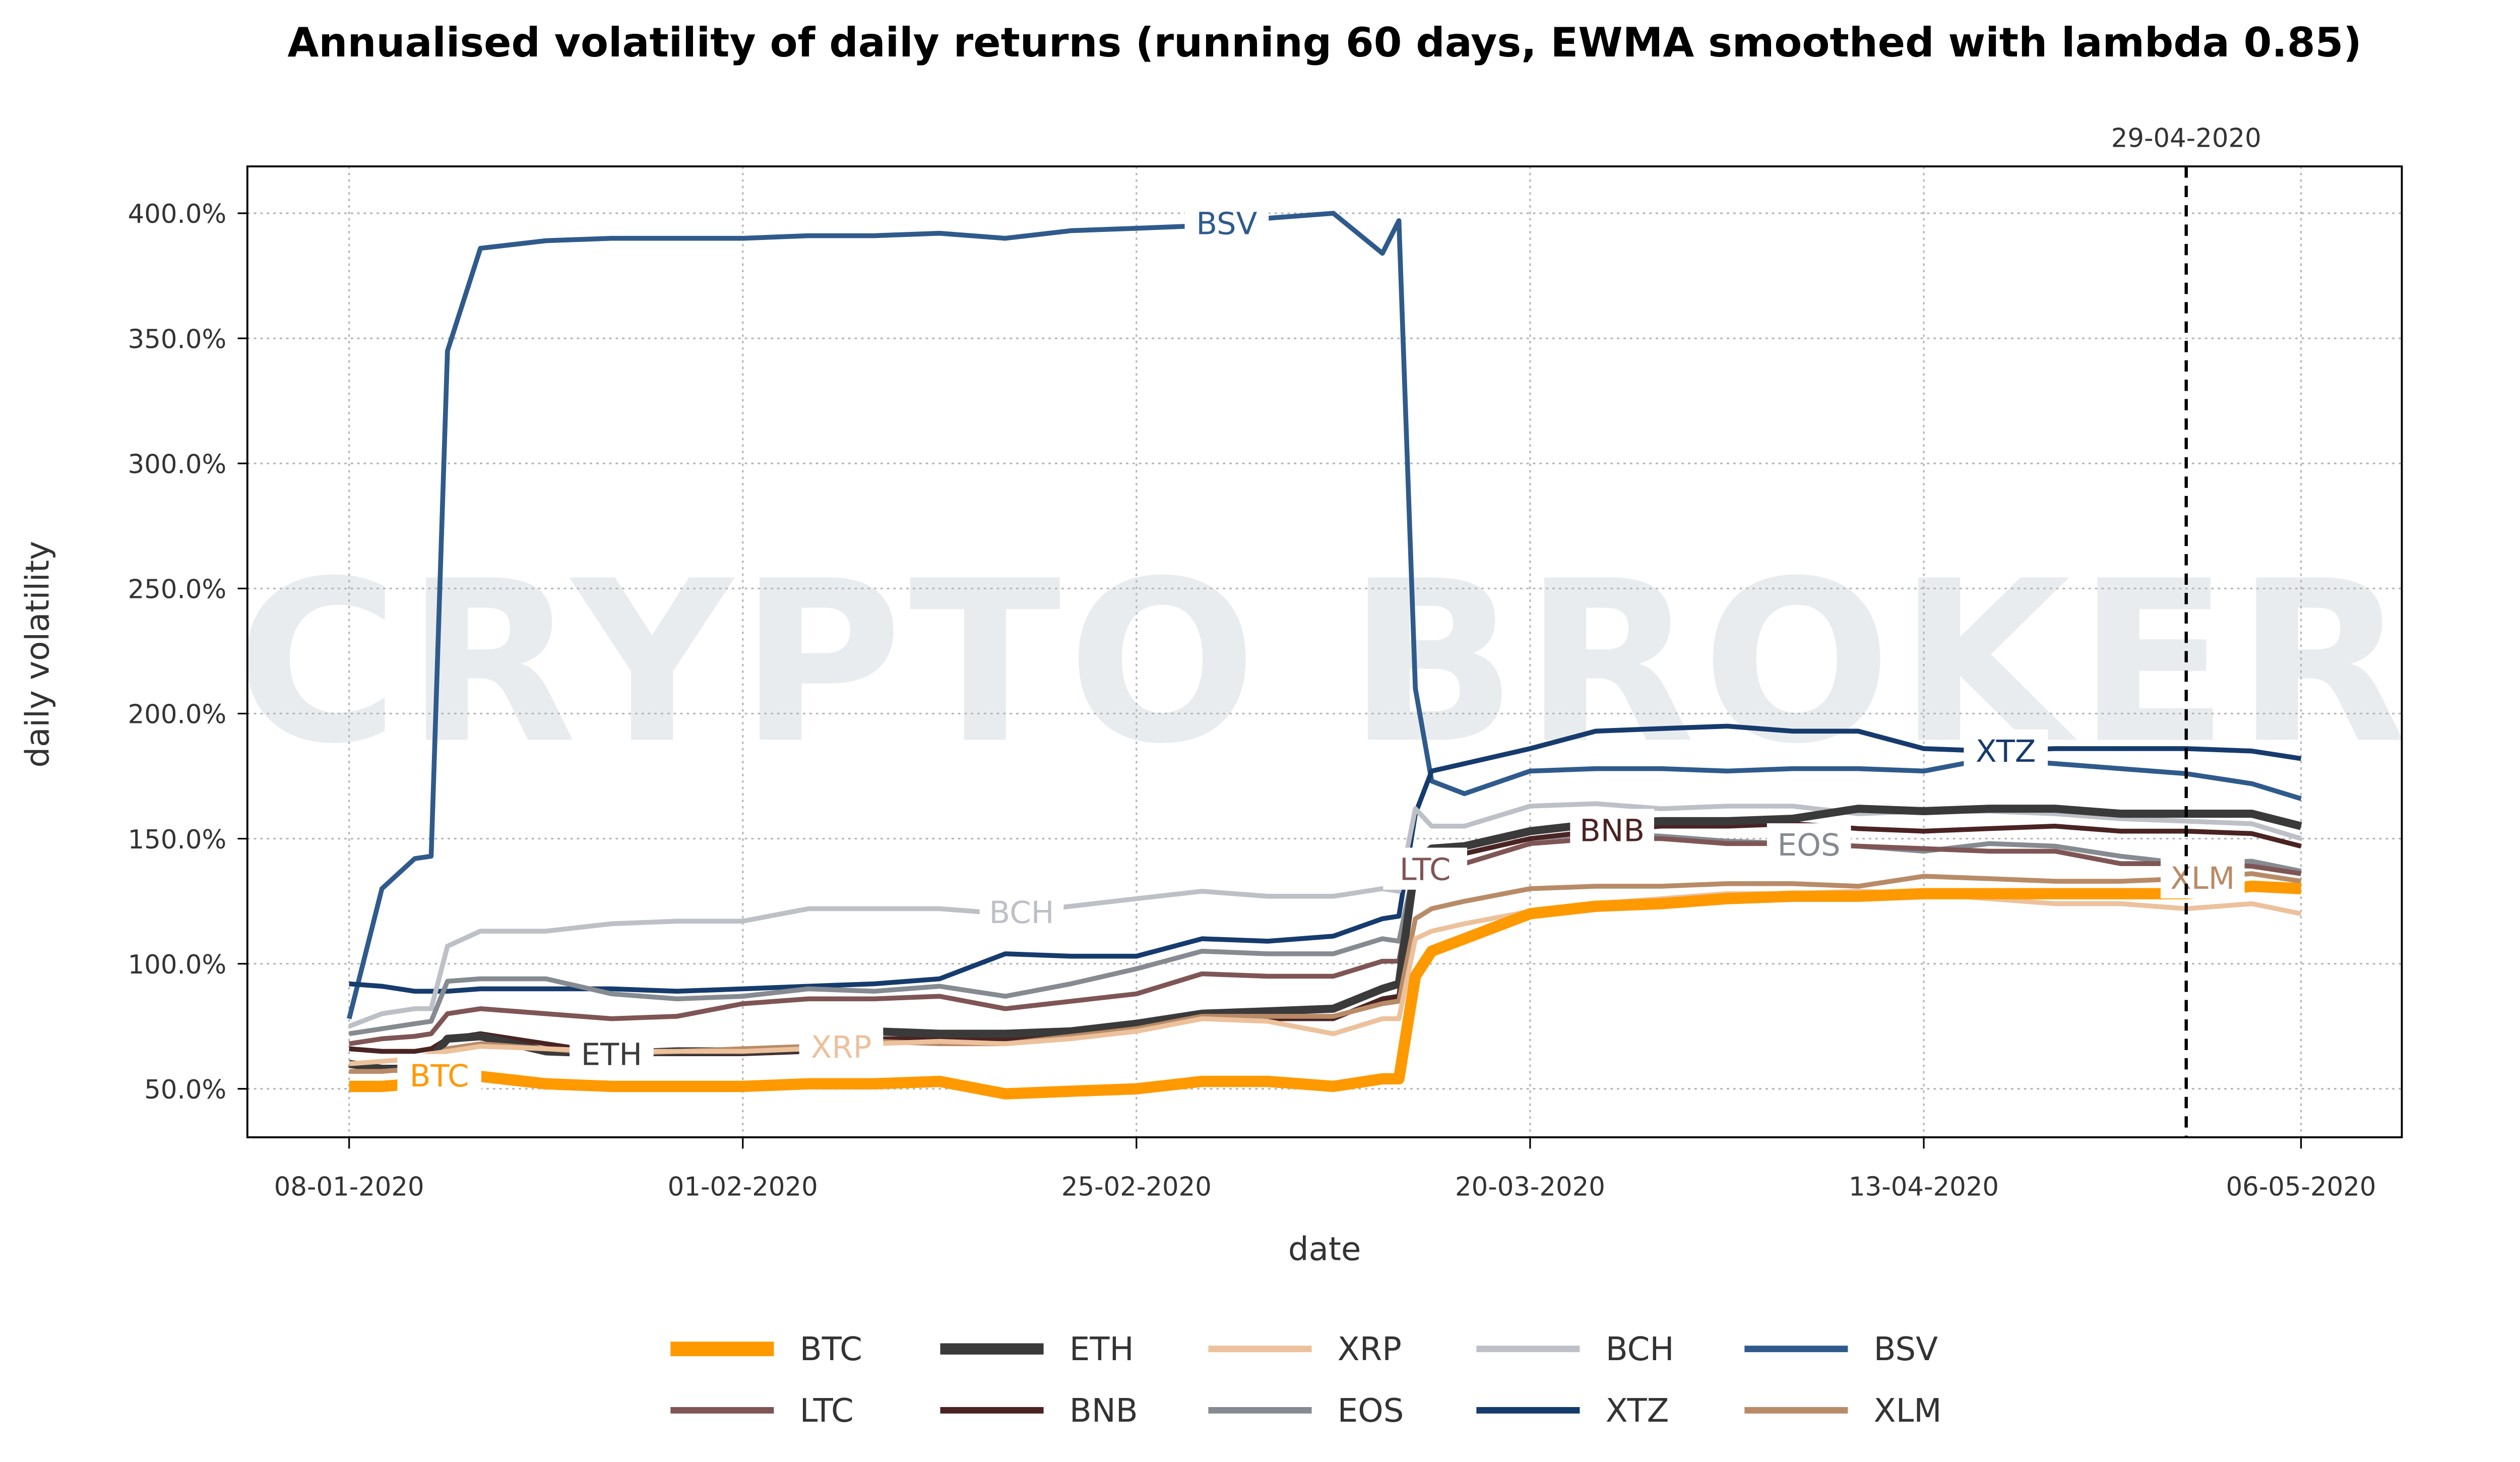  Describe the element at coordinates (1575, 1349) in the screenshot. I see `legend-item-bch: BCH` at that location.